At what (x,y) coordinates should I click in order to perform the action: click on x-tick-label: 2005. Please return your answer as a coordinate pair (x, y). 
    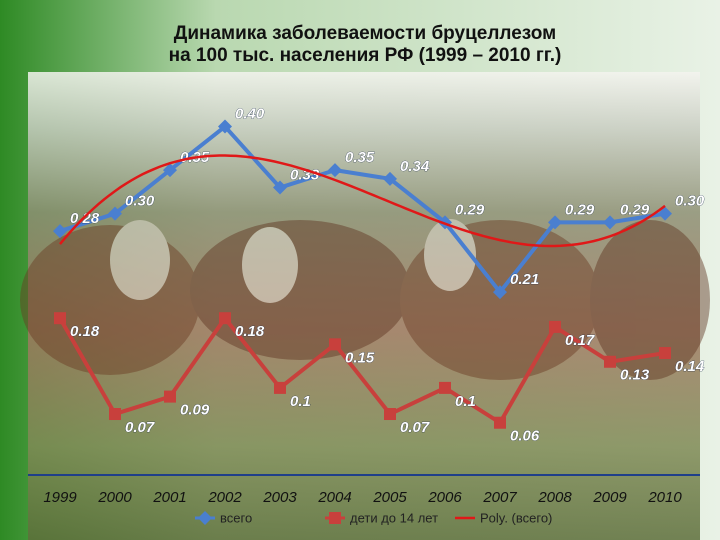
    Looking at the image, I should click on (389, 497).